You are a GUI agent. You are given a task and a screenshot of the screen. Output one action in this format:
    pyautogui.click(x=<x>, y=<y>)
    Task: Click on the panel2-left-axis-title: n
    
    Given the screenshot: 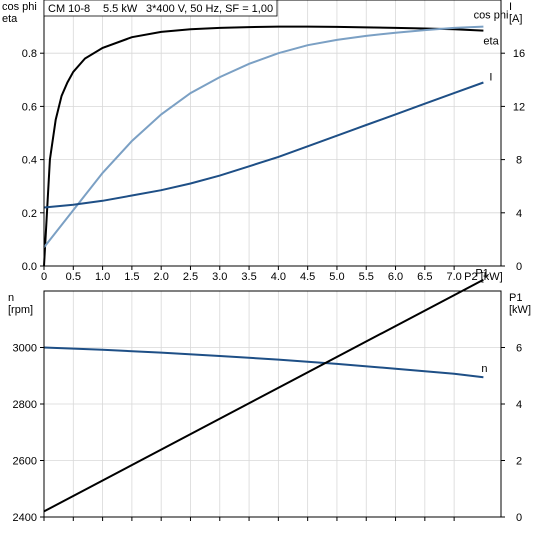 What is the action you would take?
    pyautogui.click(x=11, y=298)
    